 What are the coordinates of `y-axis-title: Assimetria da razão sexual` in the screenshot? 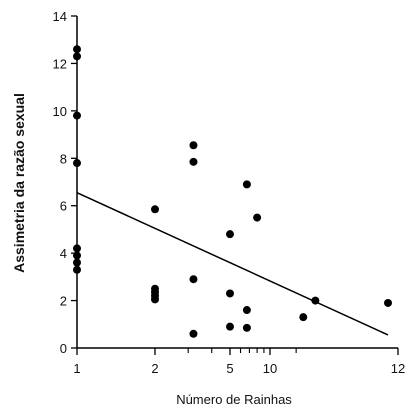 It's located at (19, 183).